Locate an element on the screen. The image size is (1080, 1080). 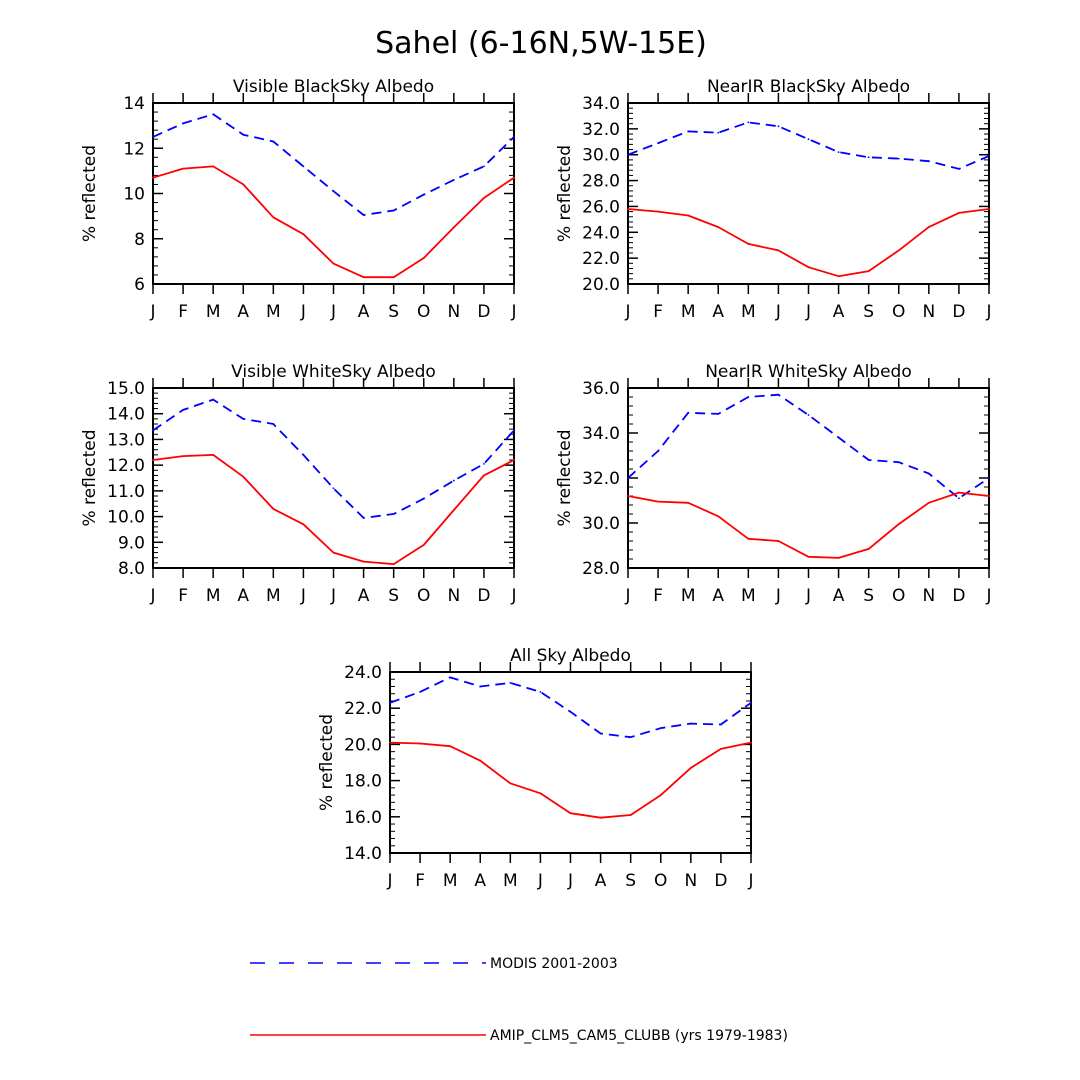
legend-model-label: AMIP_CLM5_CAM5_CLUBB (yrs 1979-1983) is located at coordinates (639, 1036).